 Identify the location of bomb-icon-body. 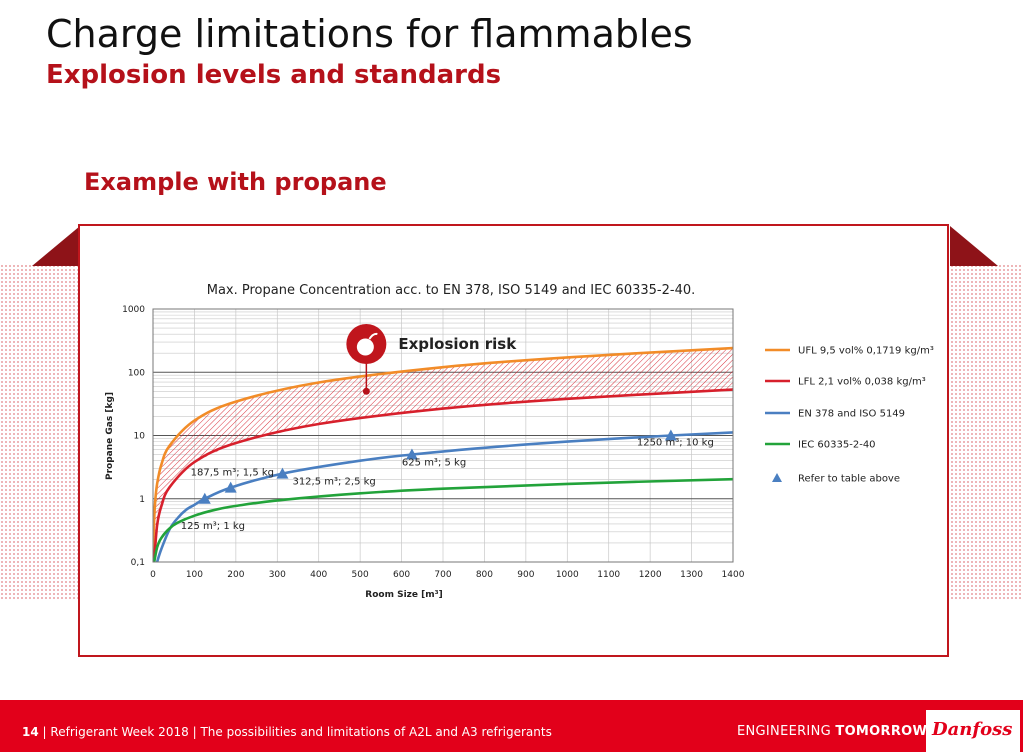
(365, 347).